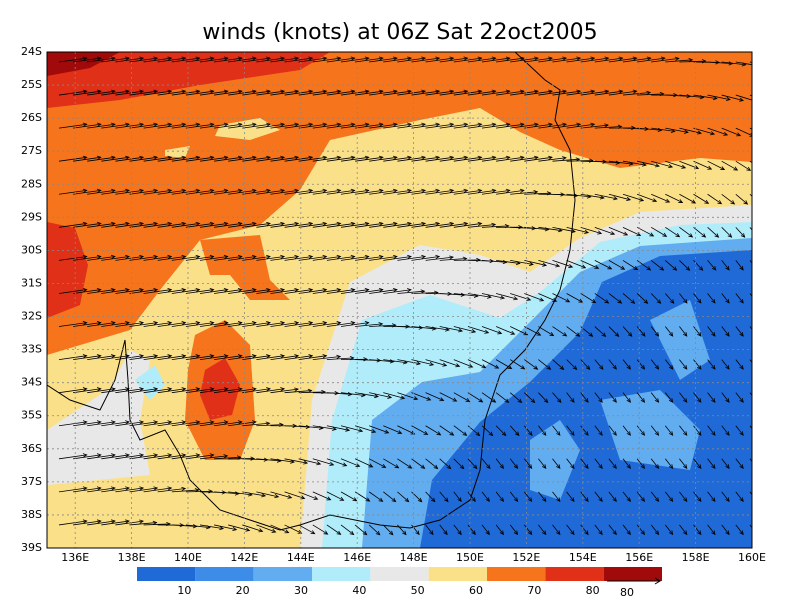 This screenshot has width=800, height=600. What do you see at coordinates (476, 590) in the screenshot?
I see `colorbar-label: 60` at bounding box center [476, 590].